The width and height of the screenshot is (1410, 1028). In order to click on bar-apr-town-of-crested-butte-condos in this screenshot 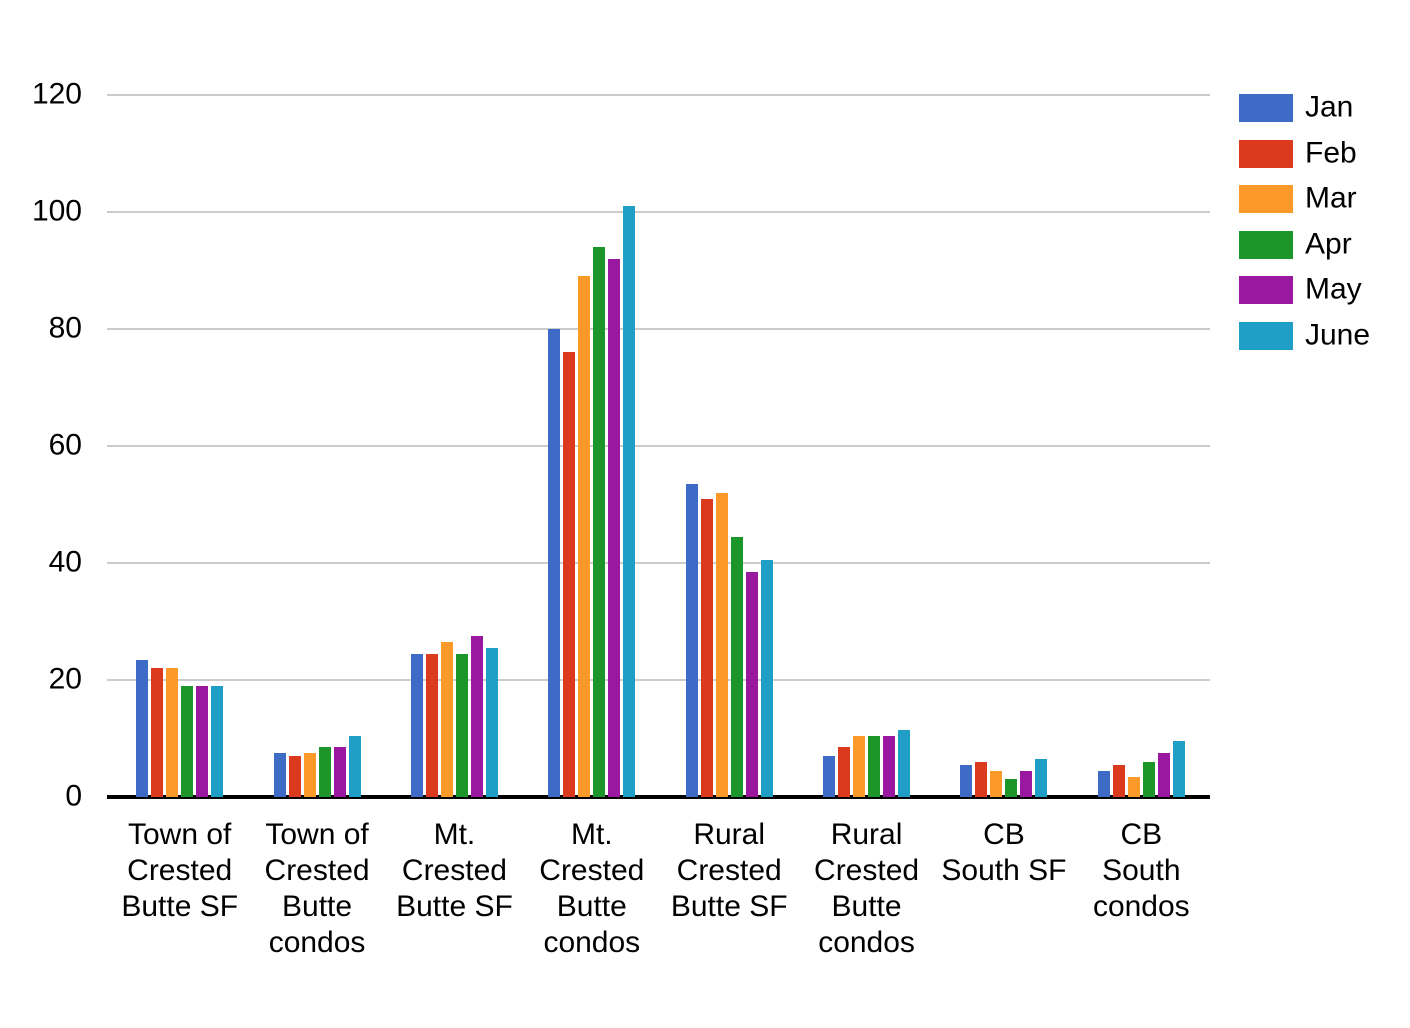, I will do `click(324, 772)`.